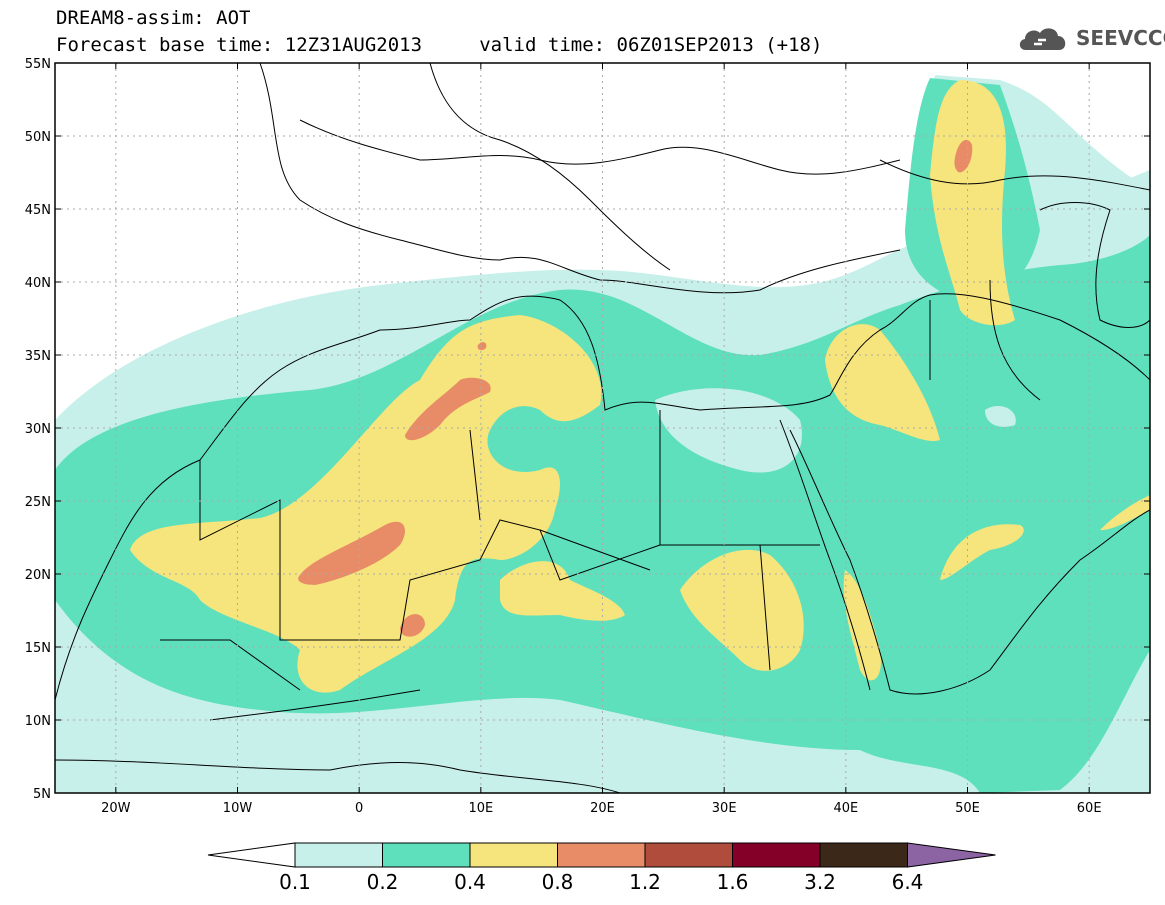  I want to click on x-tick-label: 20E, so click(602, 808).